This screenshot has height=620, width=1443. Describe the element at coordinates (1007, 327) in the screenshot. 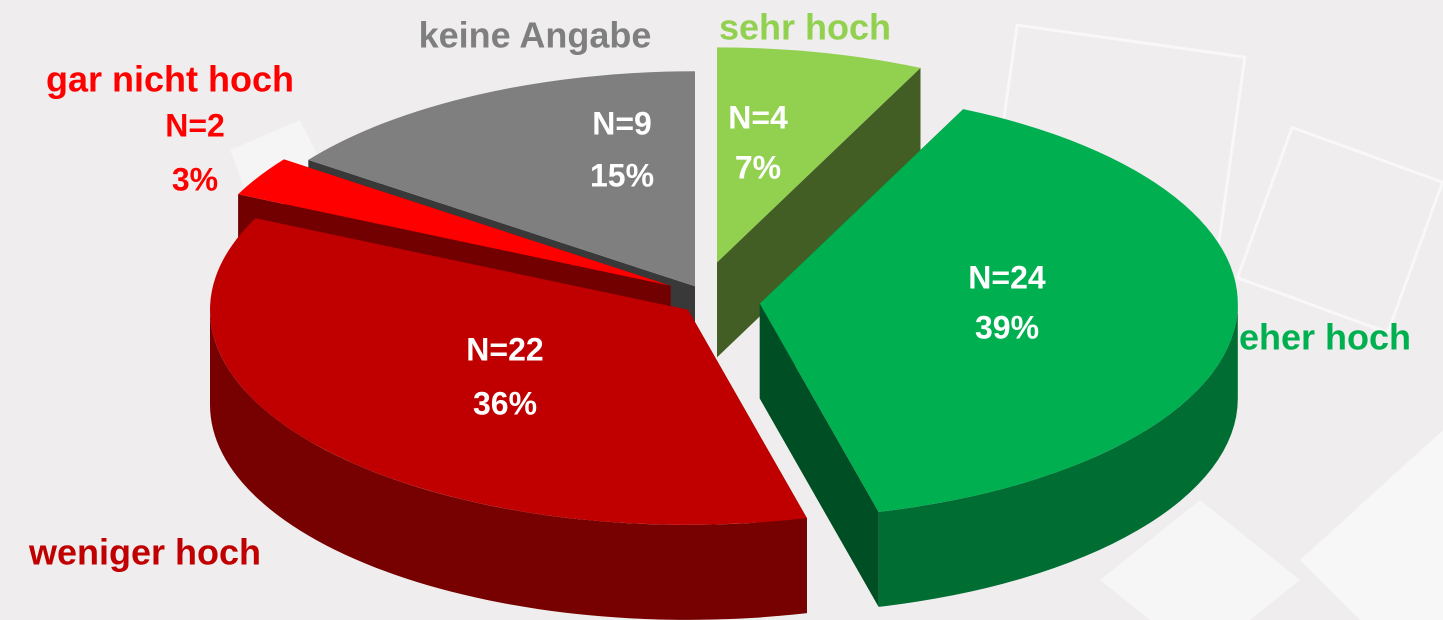

I see `value-label: 39%` at that location.